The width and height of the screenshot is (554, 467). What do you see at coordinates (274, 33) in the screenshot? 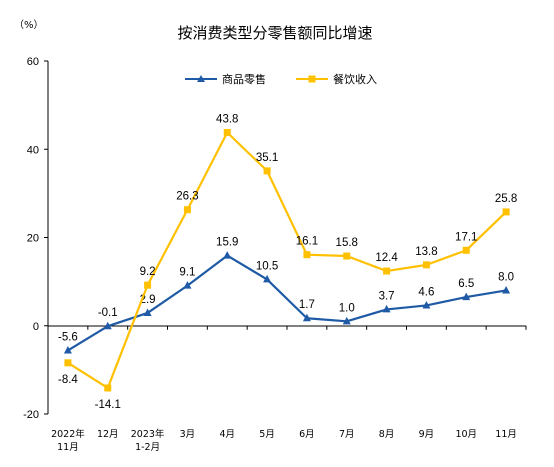
I see `chart-title: 按消费类型分零售额同比增速` at bounding box center [274, 33].